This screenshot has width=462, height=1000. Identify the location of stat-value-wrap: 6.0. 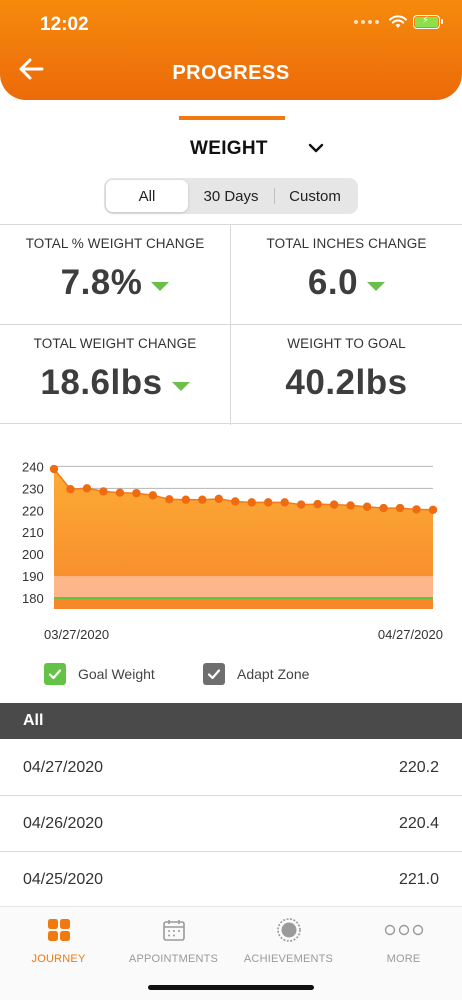
(346, 283).